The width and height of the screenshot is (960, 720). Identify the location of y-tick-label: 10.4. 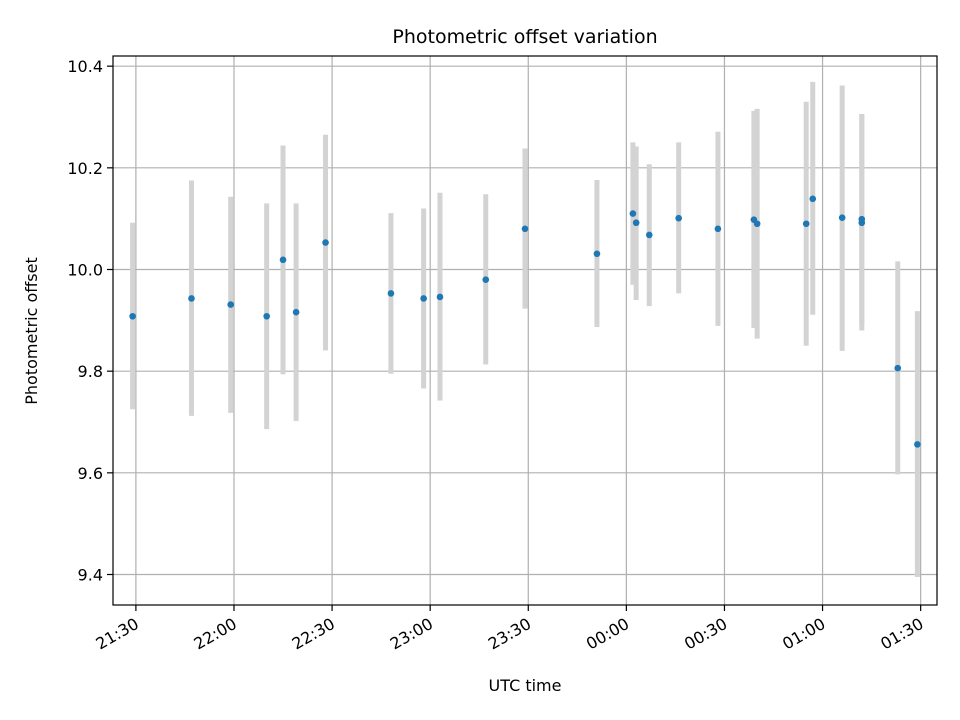
(85, 66).